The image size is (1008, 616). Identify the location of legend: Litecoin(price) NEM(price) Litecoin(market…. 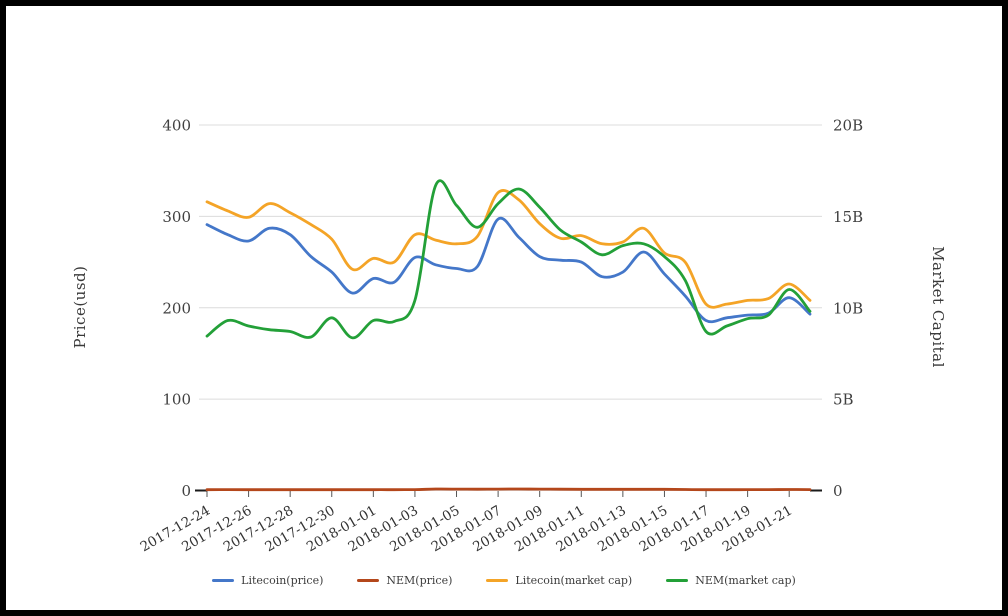
(504, 580).